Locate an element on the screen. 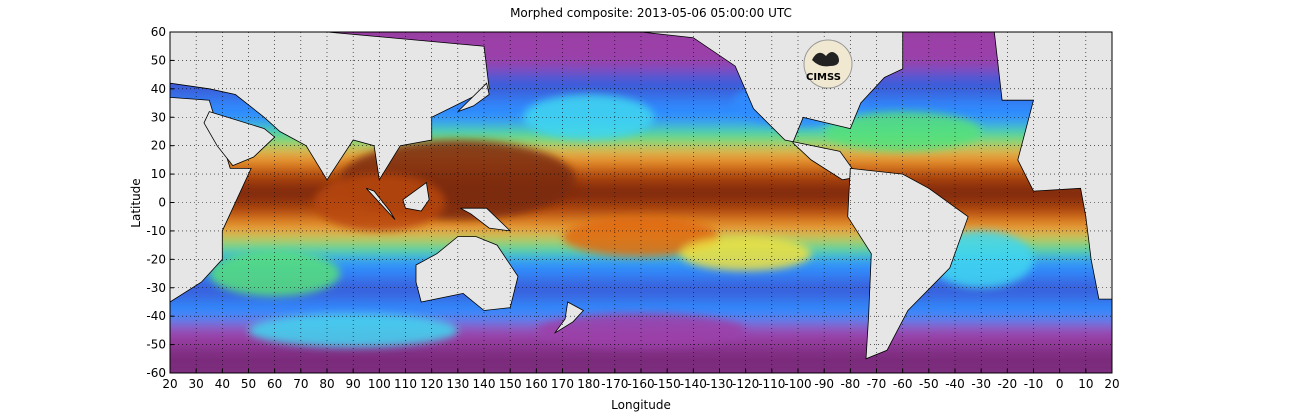 This screenshot has width=1302, height=419. y-tick-label: -10 is located at coordinates (156, 231).